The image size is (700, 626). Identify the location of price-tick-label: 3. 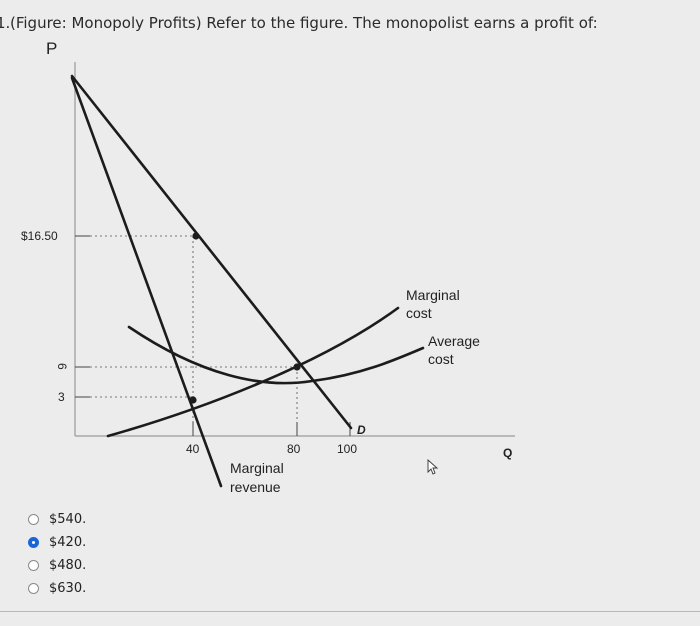
(61, 397).